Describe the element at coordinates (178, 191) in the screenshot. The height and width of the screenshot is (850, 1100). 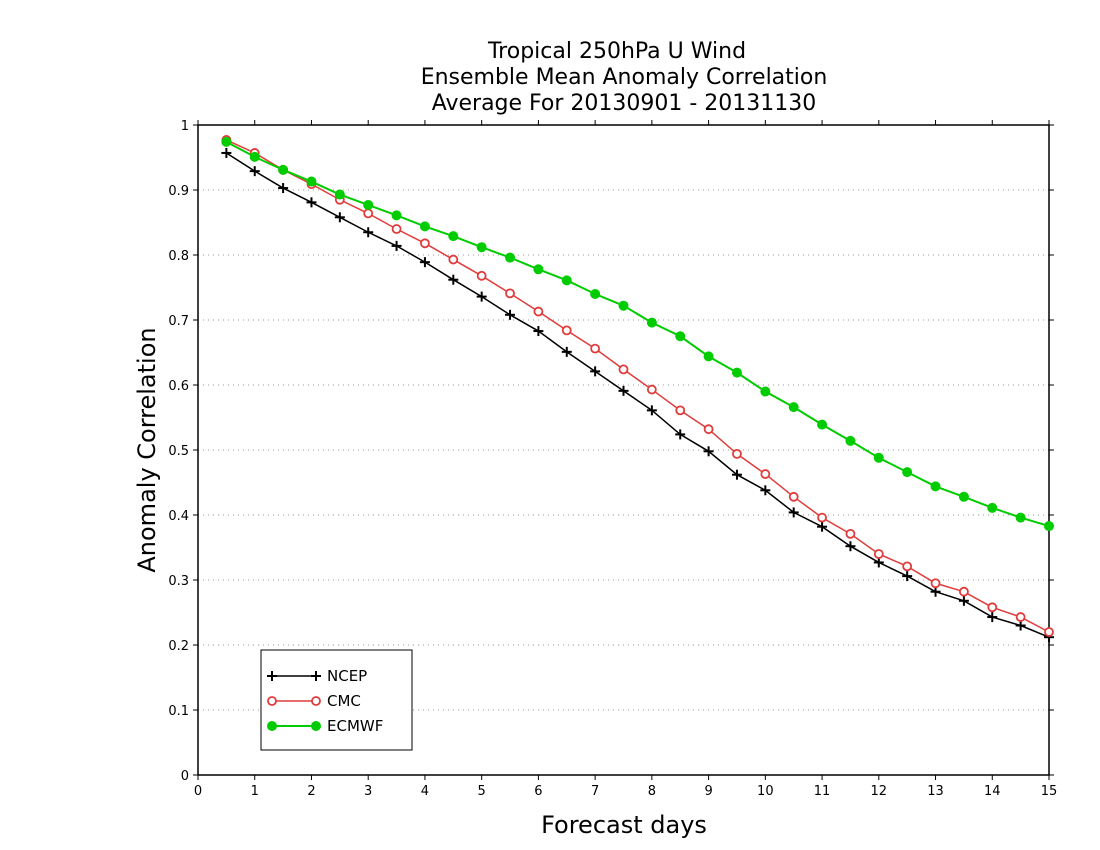
I see `y-tick-label: 0.9` at that location.